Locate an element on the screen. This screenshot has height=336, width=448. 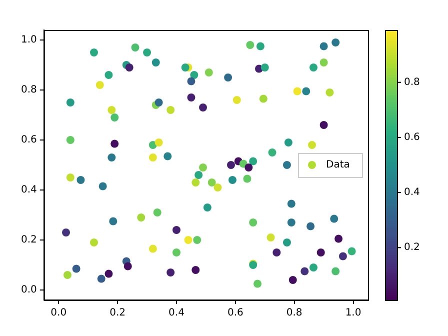
x-tick-label: 0.0 is located at coordinates (58, 313).